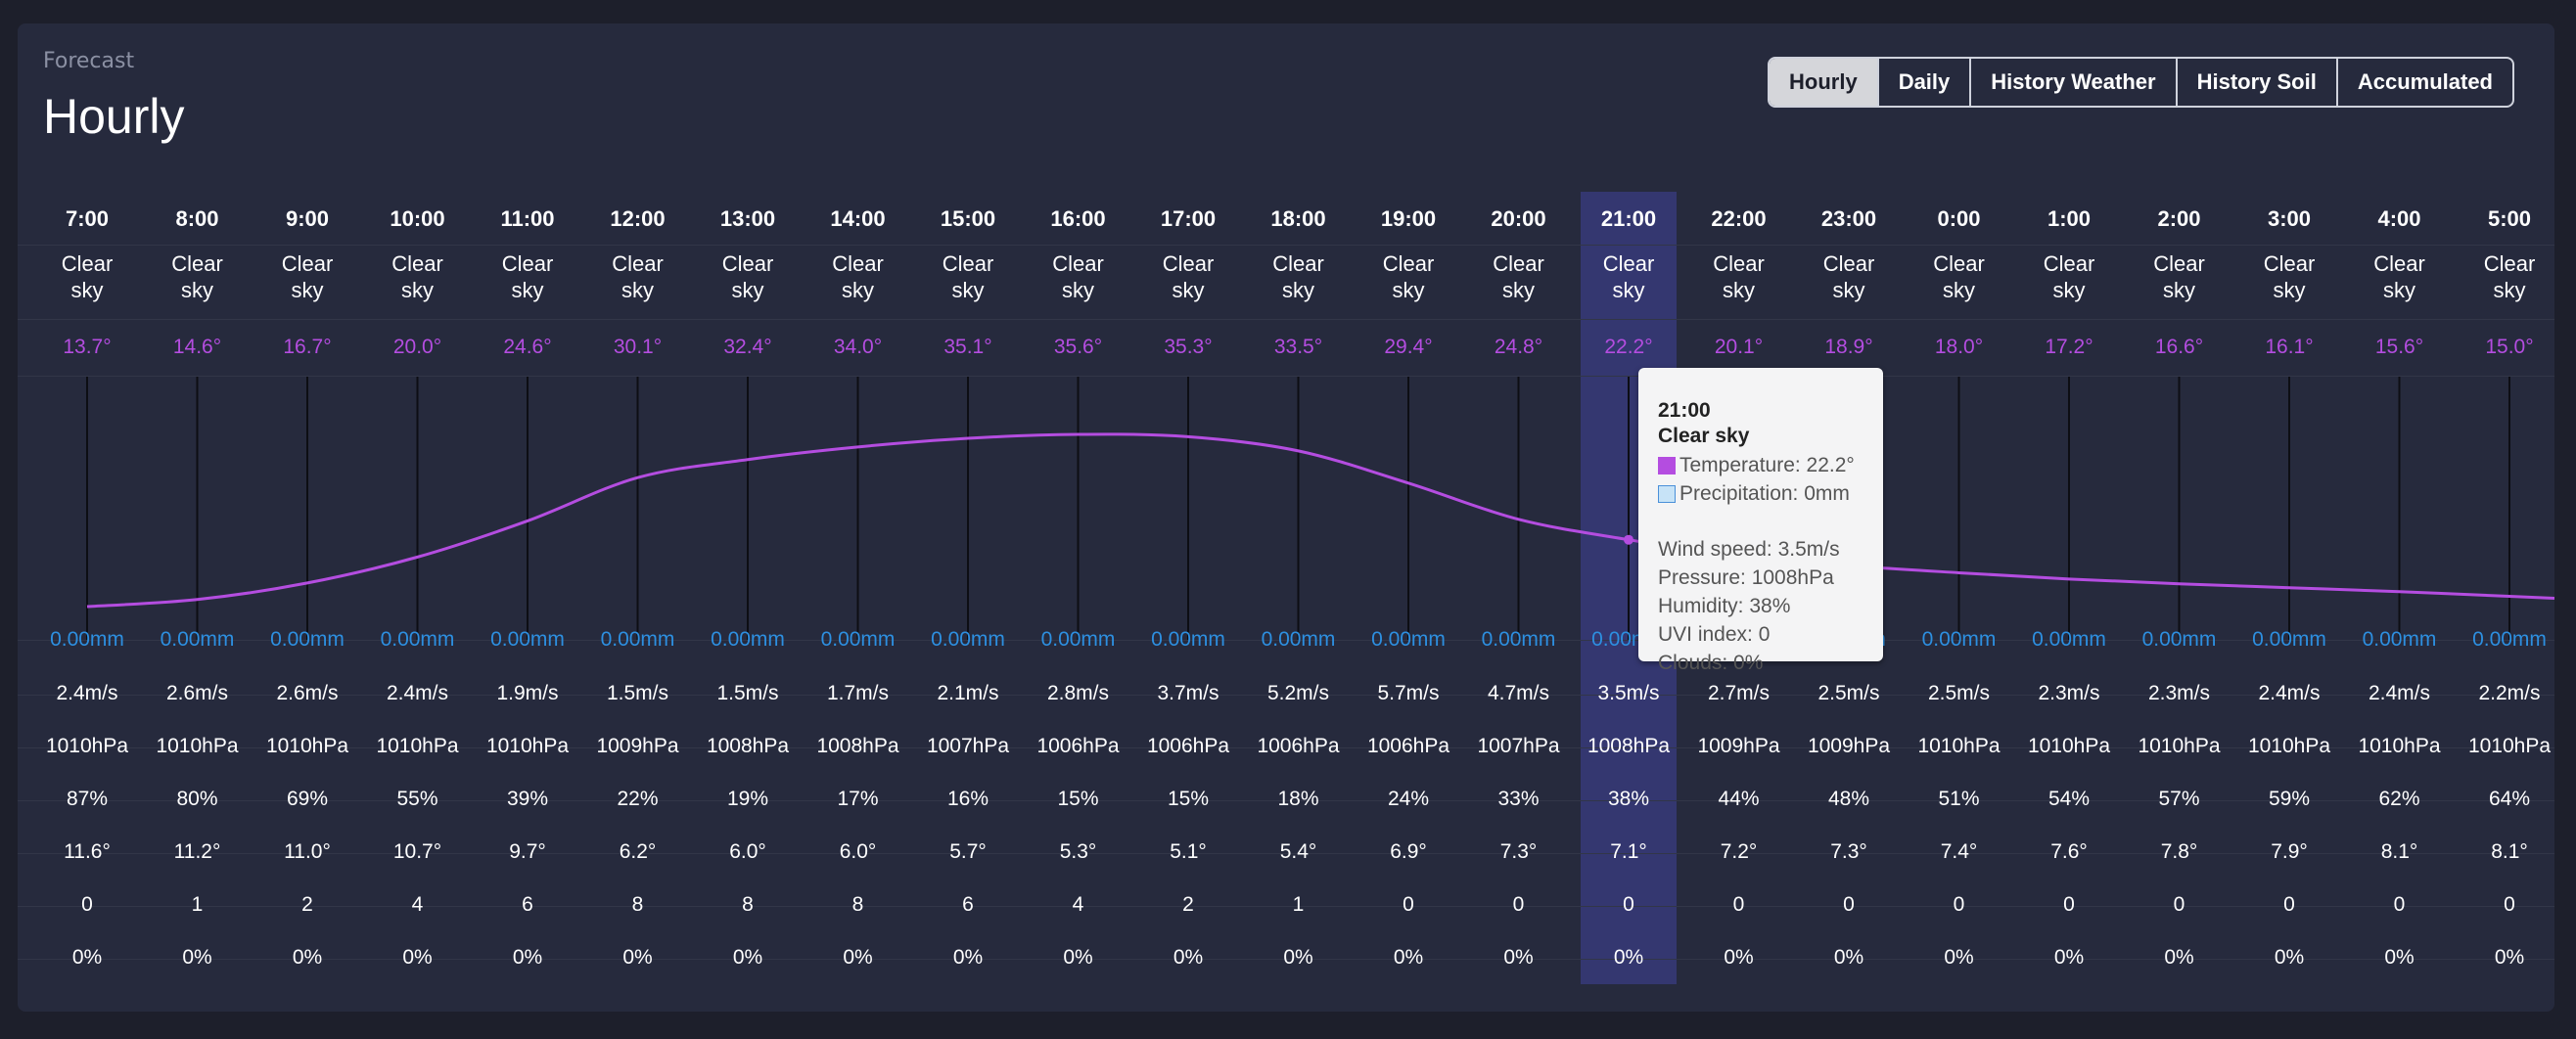  Describe the element at coordinates (87, 851) in the screenshot. I see `hour-dew-point: 11.6°` at that location.